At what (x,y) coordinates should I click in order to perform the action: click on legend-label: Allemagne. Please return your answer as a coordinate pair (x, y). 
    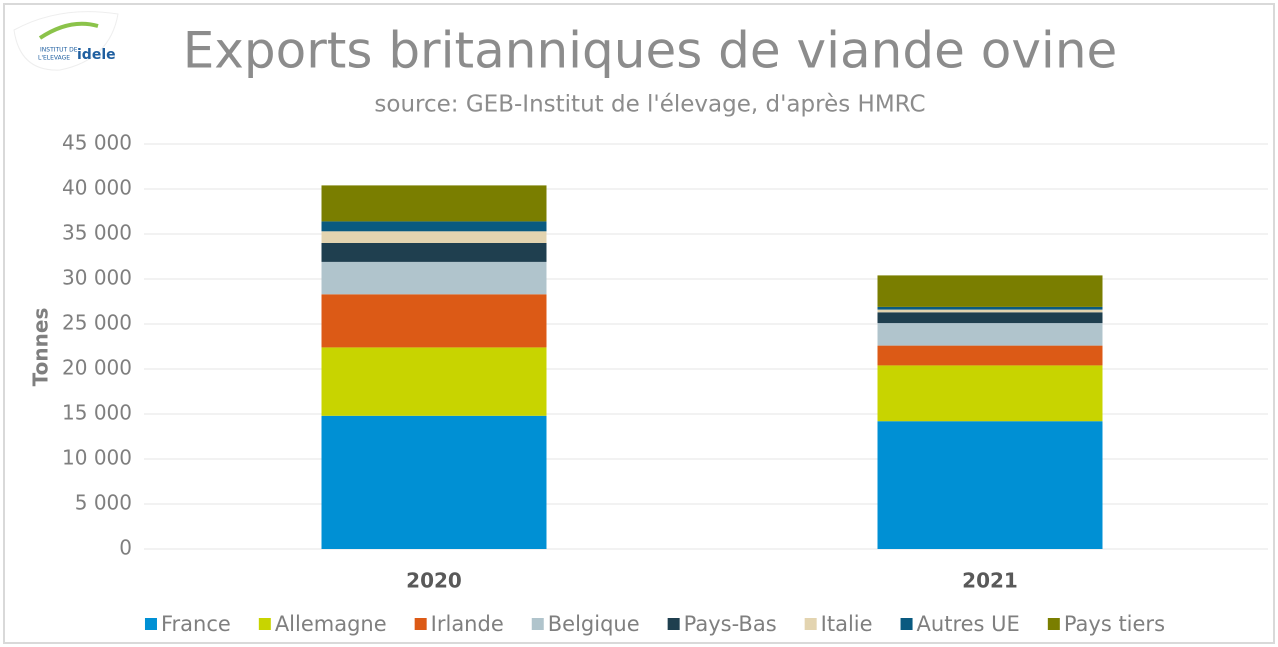
    Looking at the image, I should click on (331, 624).